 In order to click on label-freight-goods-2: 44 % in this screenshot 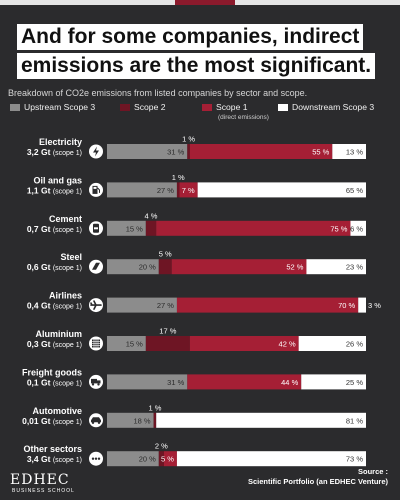, I will do `click(289, 382)`.